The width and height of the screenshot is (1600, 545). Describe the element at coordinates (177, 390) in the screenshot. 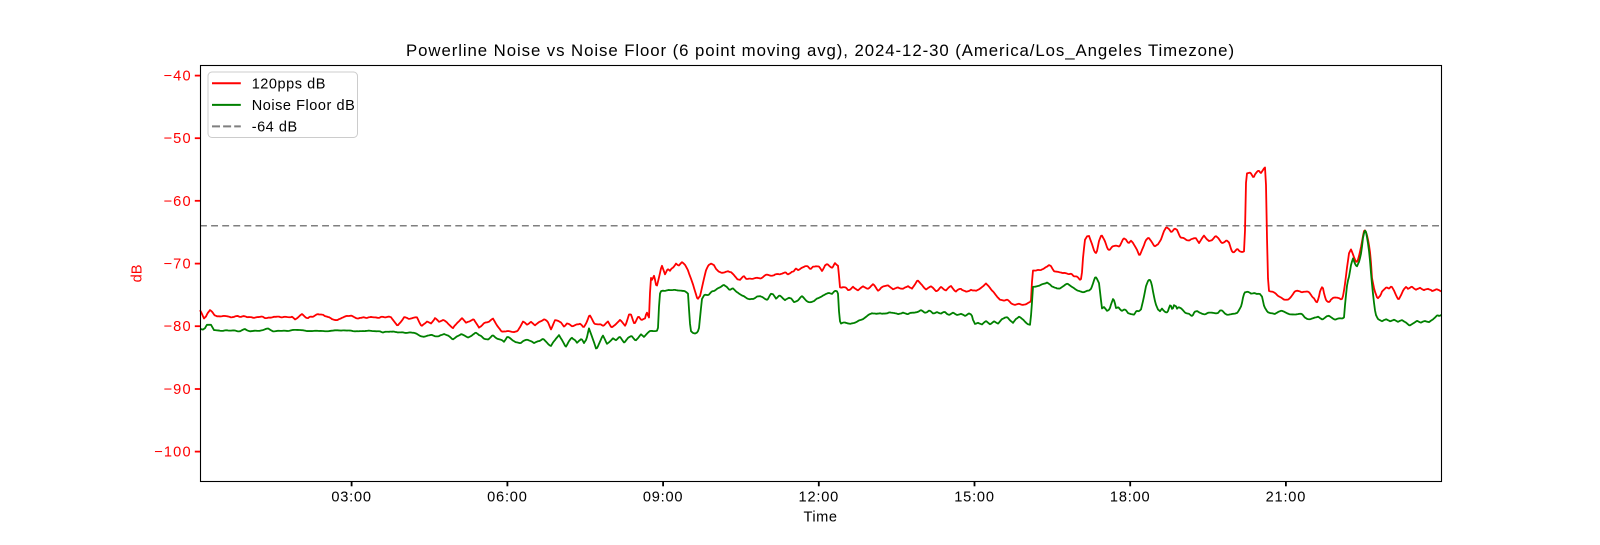

I see `svg-text: −90` at that location.